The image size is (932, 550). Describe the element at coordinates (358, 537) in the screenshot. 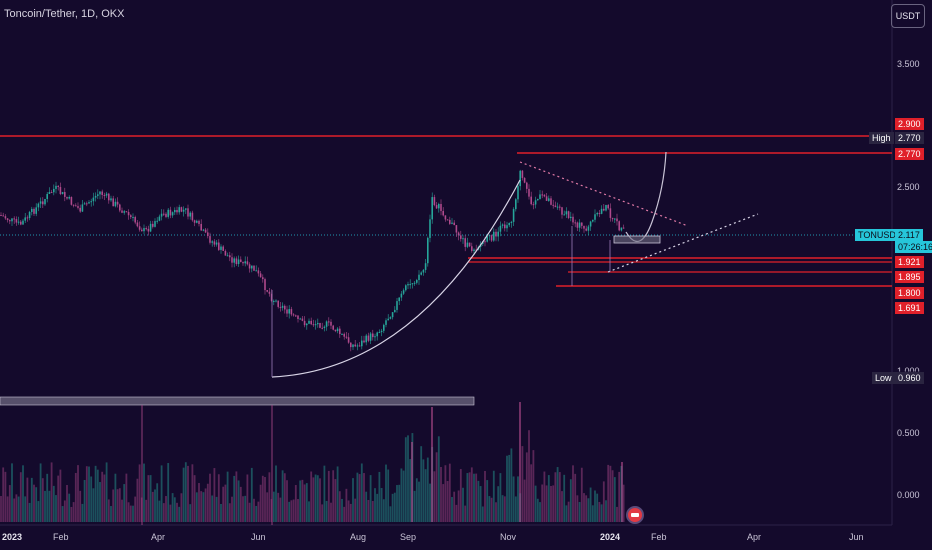

I see `time-axis-label: Aug` at that location.